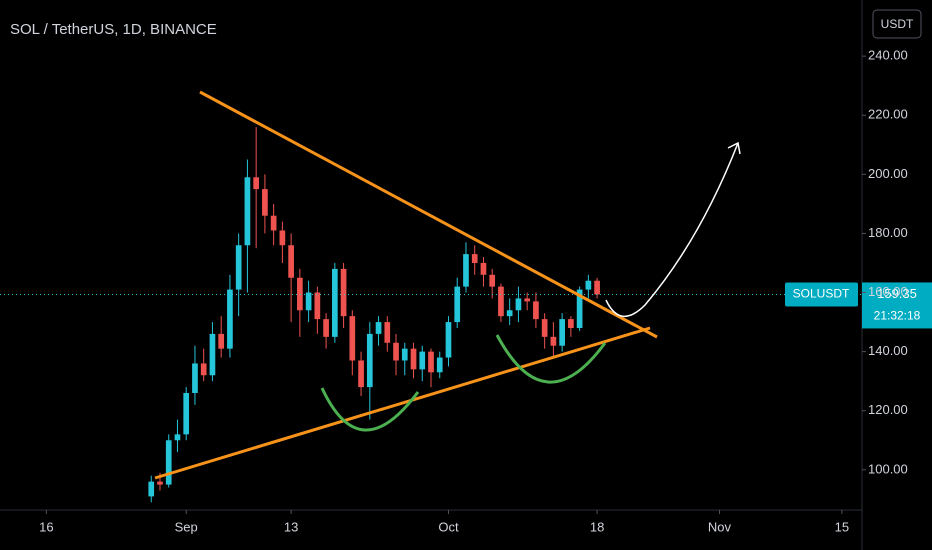  Describe the element at coordinates (888, 173) in the screenshot. I see `y-tick-label: 200.00` at that location.